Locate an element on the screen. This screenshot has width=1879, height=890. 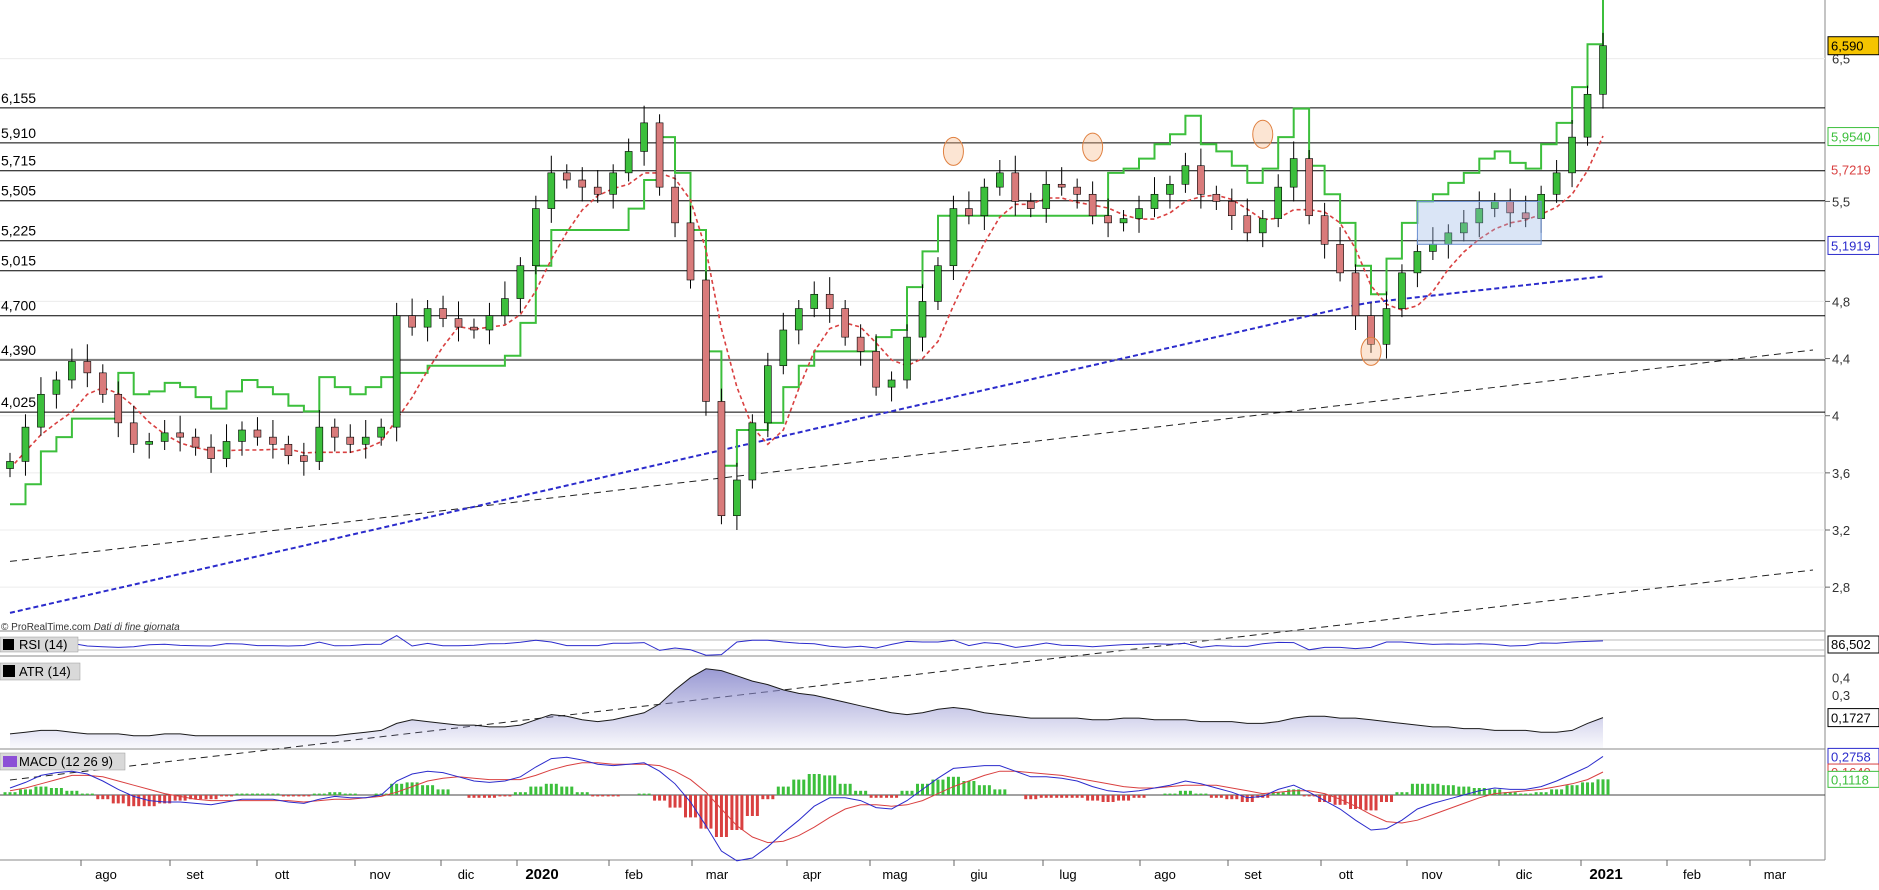
macd-color-swatch is located at coordinates (10, 761).